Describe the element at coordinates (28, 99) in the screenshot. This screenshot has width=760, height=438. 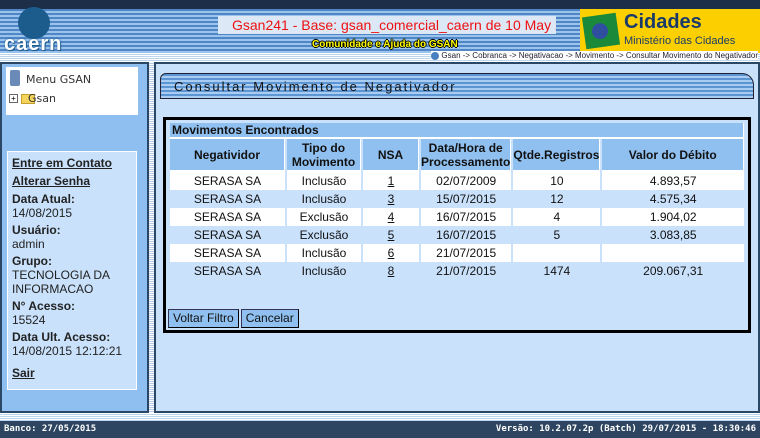
I see `folder-icon` at that location.